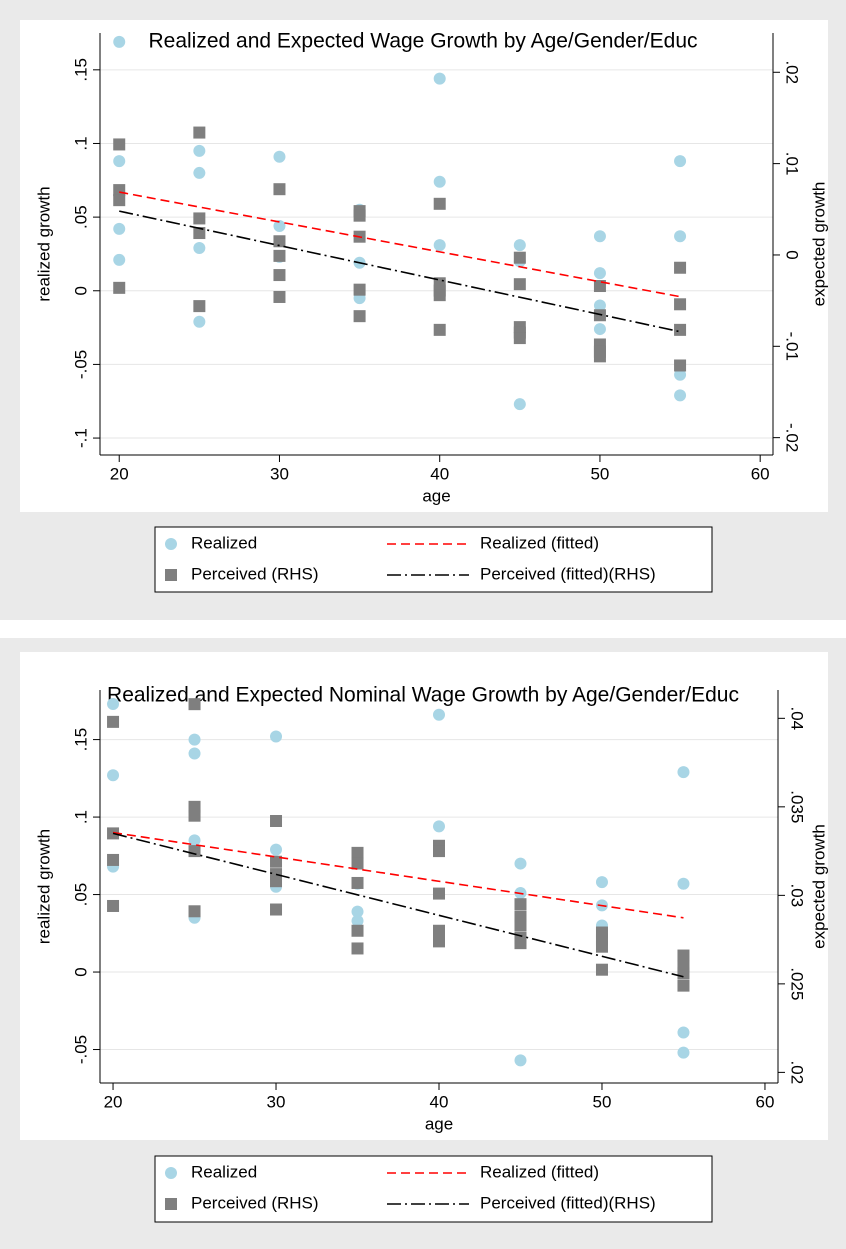  Describe the element at coordinates (276, 1101) in the screenshot. I see `x-tick-label: 30` at that location.